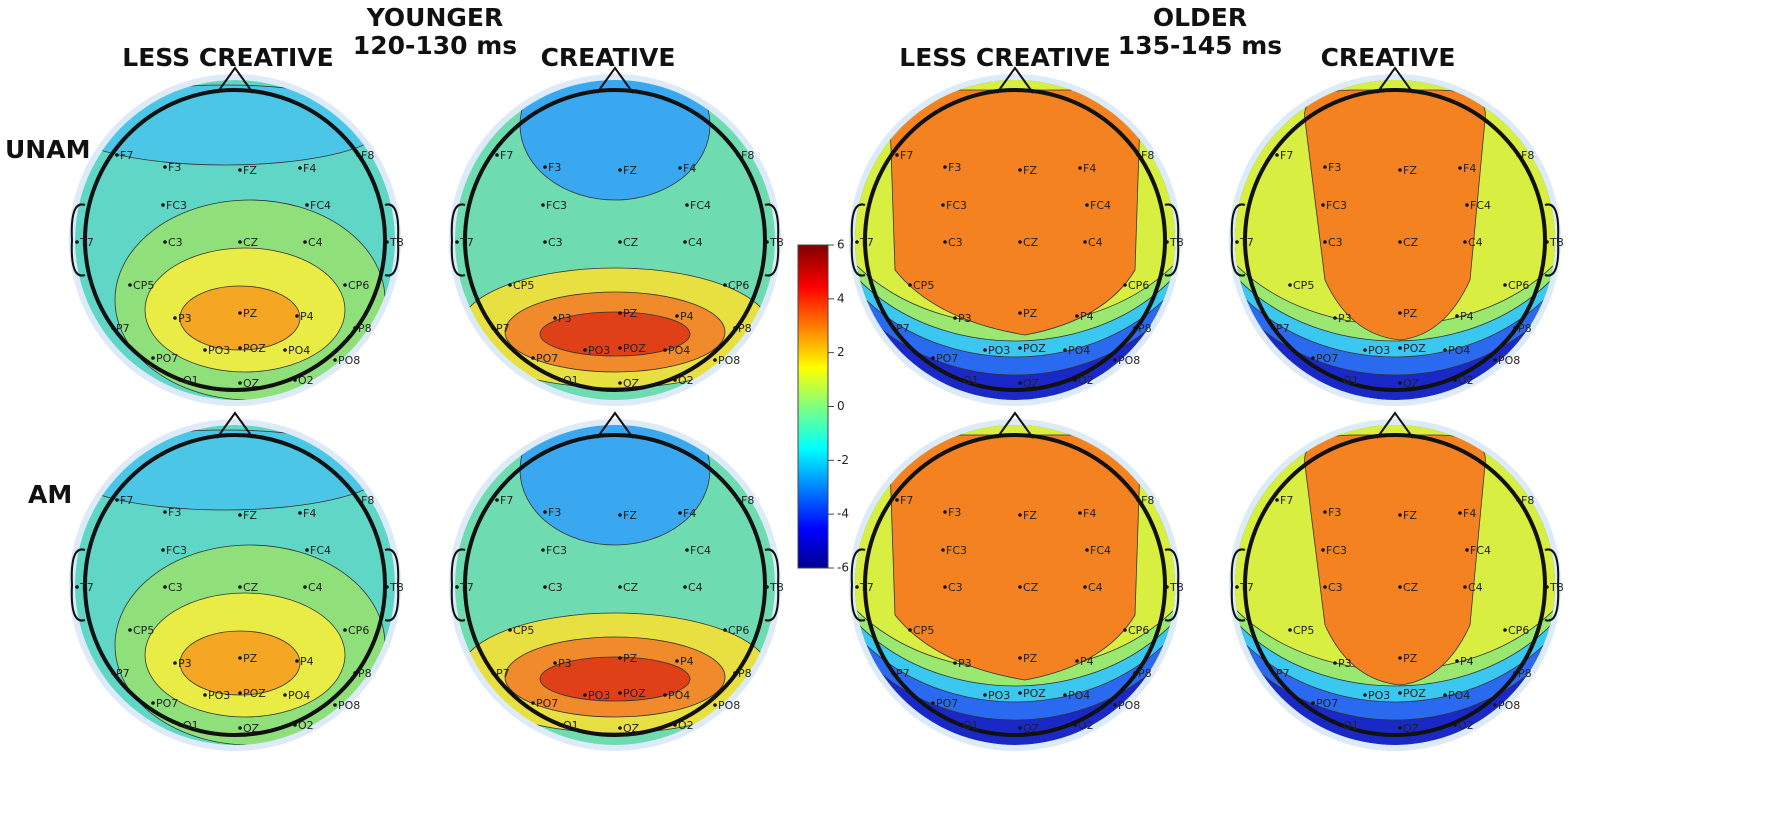 The image size is (1772, 835). What do you see at coordinates (1200, 17) in the screenshot?
I see `group-title: OLDER` at bounding box center [1200, 17].